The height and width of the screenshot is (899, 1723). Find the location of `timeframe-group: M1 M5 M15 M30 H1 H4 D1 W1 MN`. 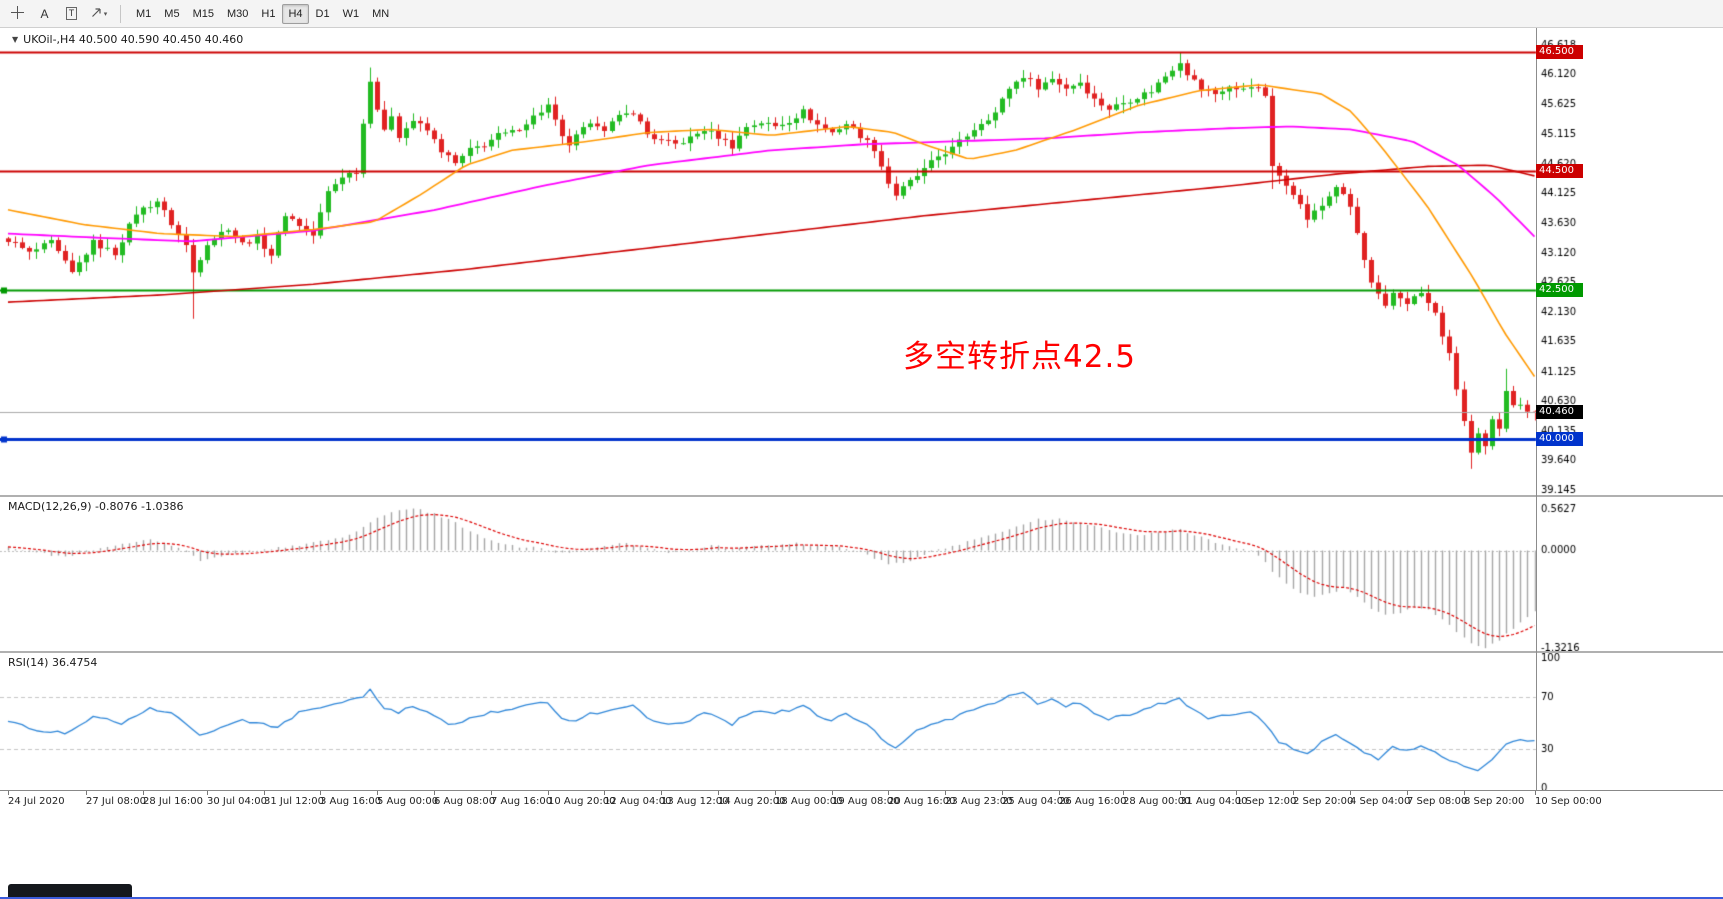

timeframe-group: M1 M5 M15 M30 H1 H4 D1 W1 MN is located at coordinates (262, 13).